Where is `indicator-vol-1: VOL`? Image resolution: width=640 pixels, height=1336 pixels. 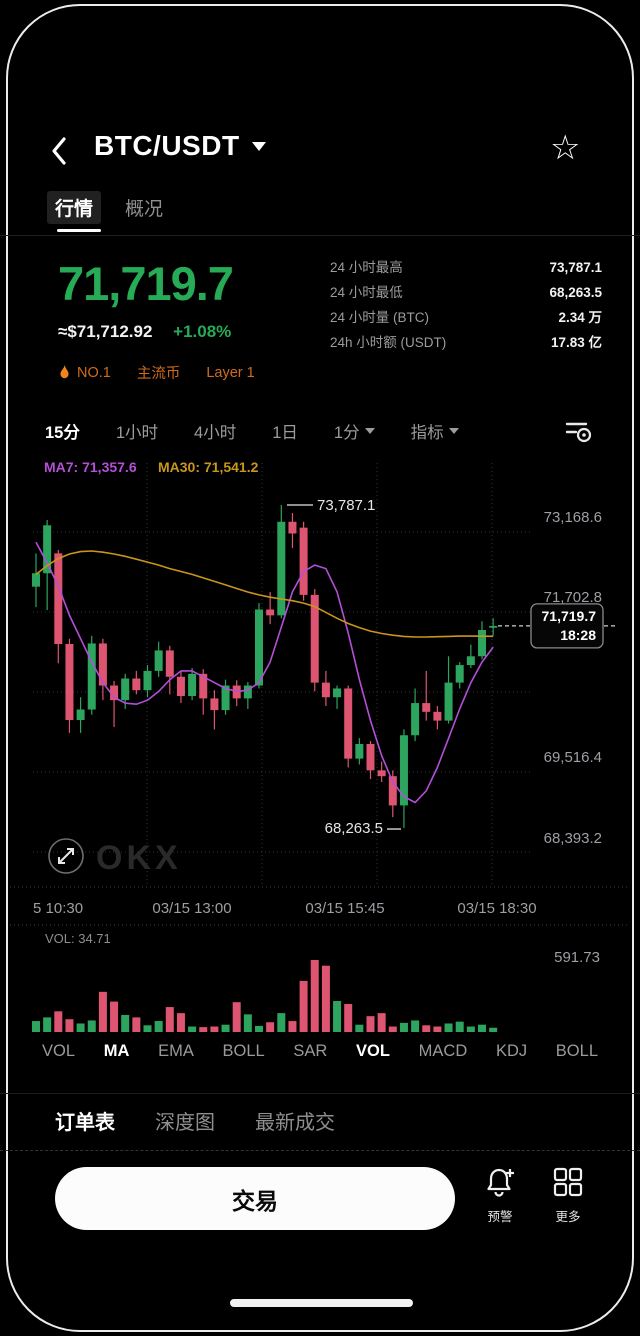 indicator-vol-1: VOL is located at coordinates (59, 1051).